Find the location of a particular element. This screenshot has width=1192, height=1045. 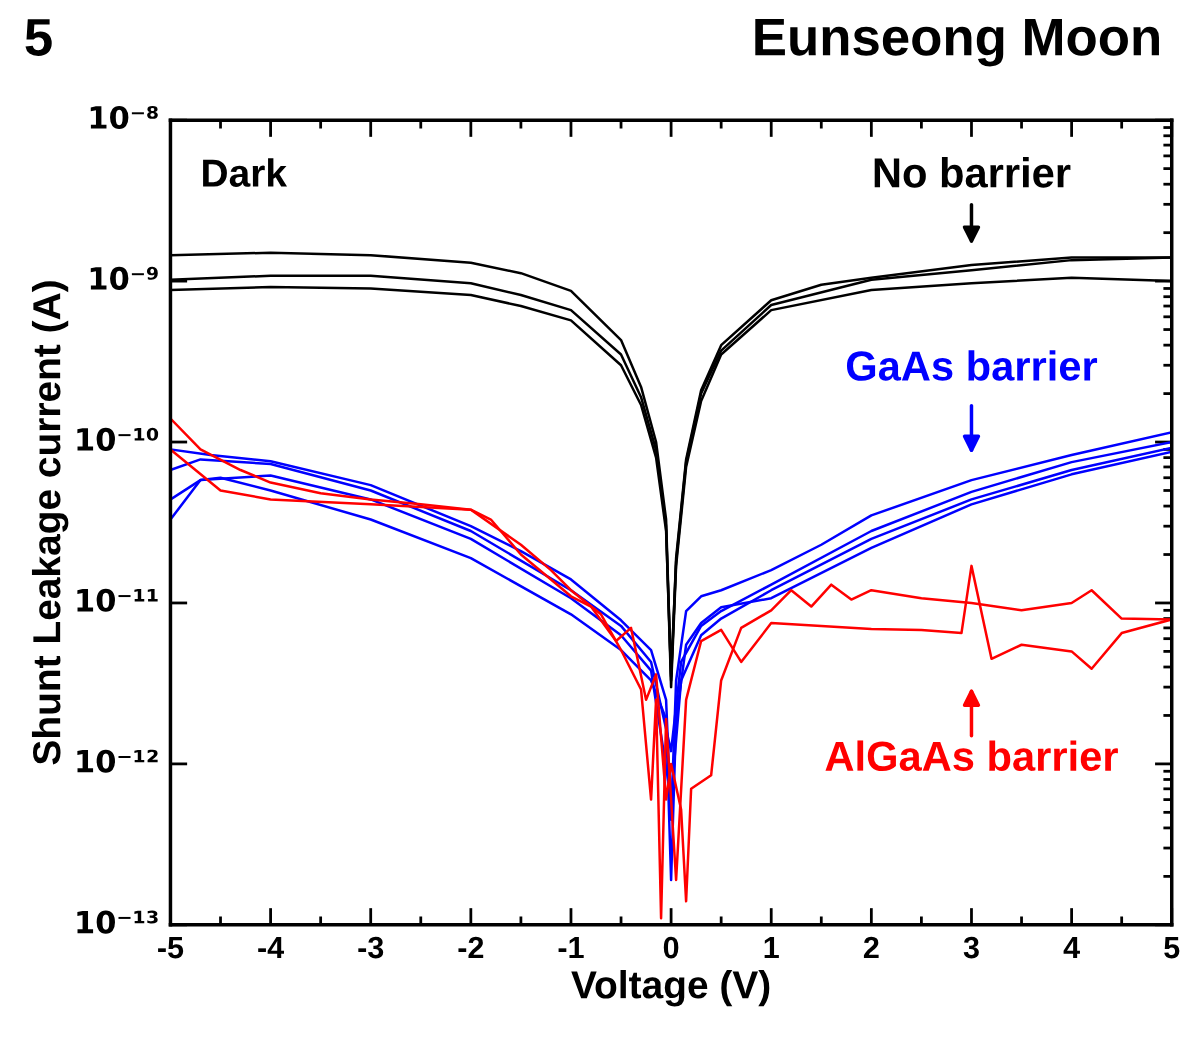

x-tick-label: -3 is located at coordinates (371, 947).